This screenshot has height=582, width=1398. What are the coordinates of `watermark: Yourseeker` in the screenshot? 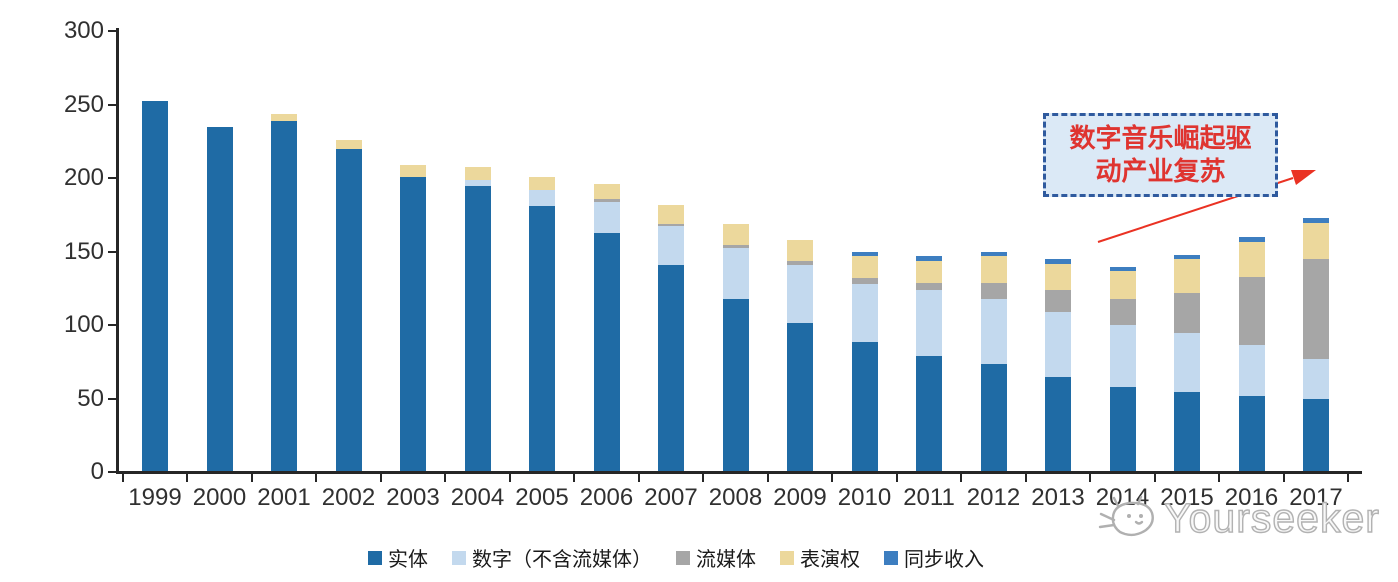 It's located at (1239, 518).